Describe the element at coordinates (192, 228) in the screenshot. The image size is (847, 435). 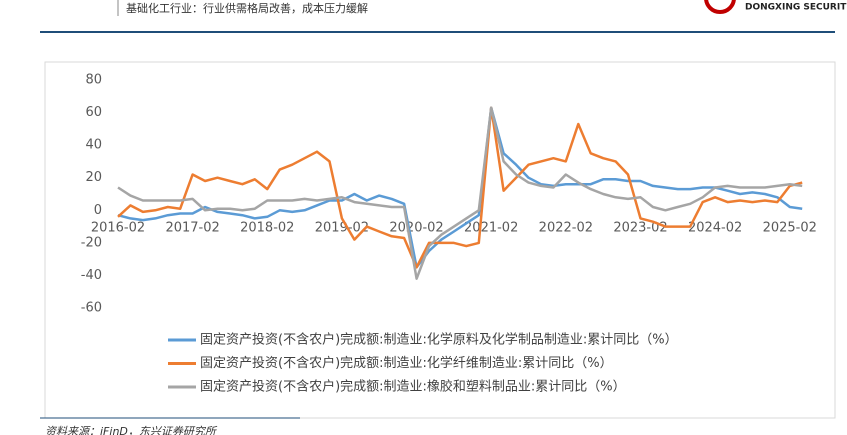
I see `x-tick-label: 2017-02` at that location.